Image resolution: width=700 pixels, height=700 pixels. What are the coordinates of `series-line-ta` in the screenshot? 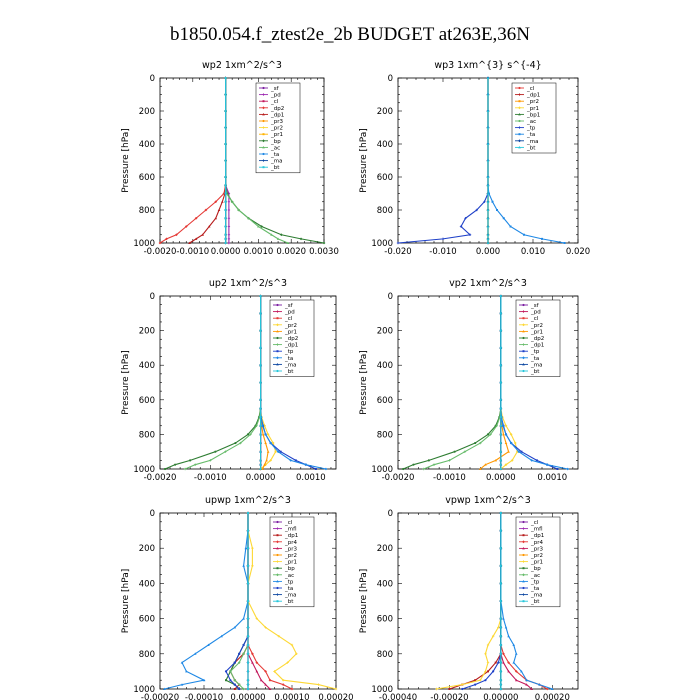 It's located at (237, 601).